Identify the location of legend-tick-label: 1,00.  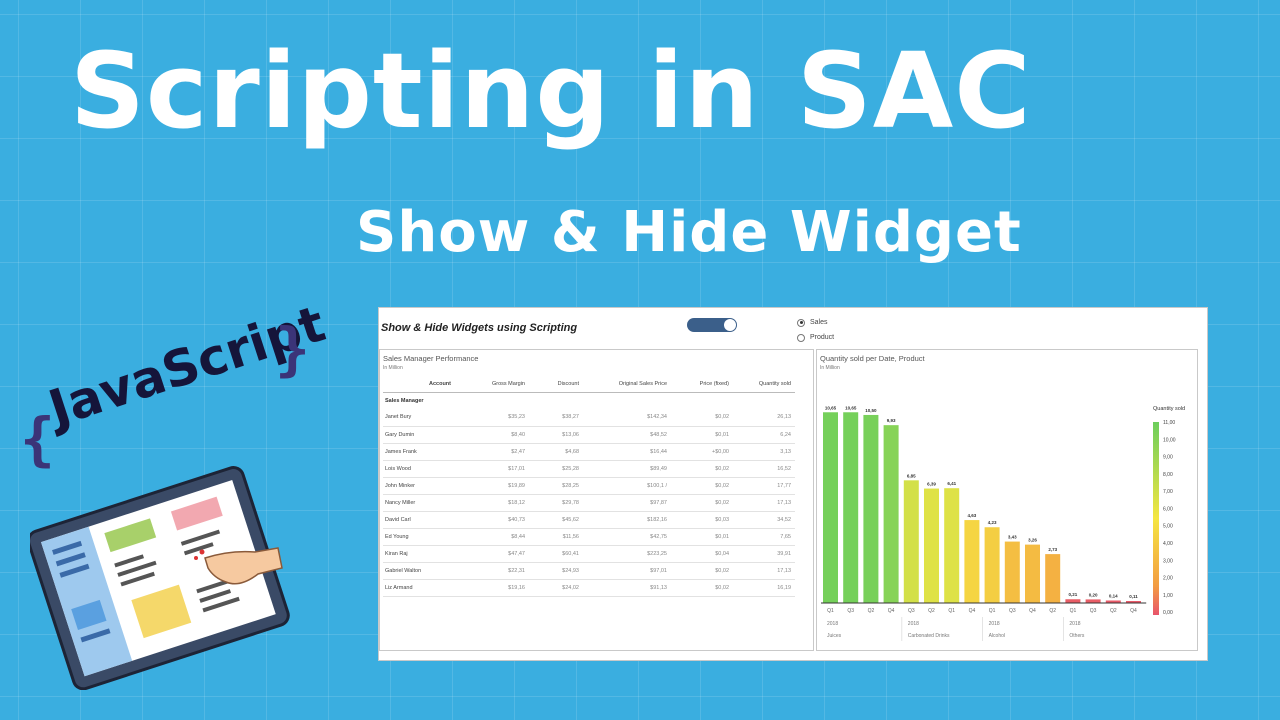
(1168, 596).